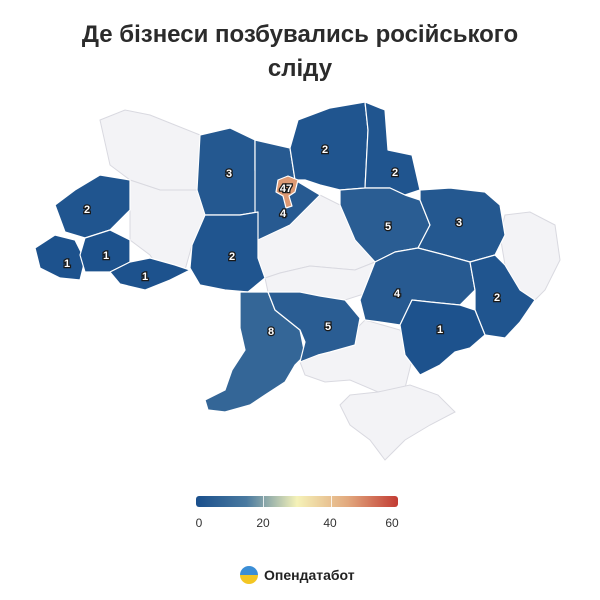 The height and width of the screenshot is (600, 600). What do you see at coordinates (459, 223) in the screenshot?
I see `label-kharkiv: 3` at bounding box center [459, 223].